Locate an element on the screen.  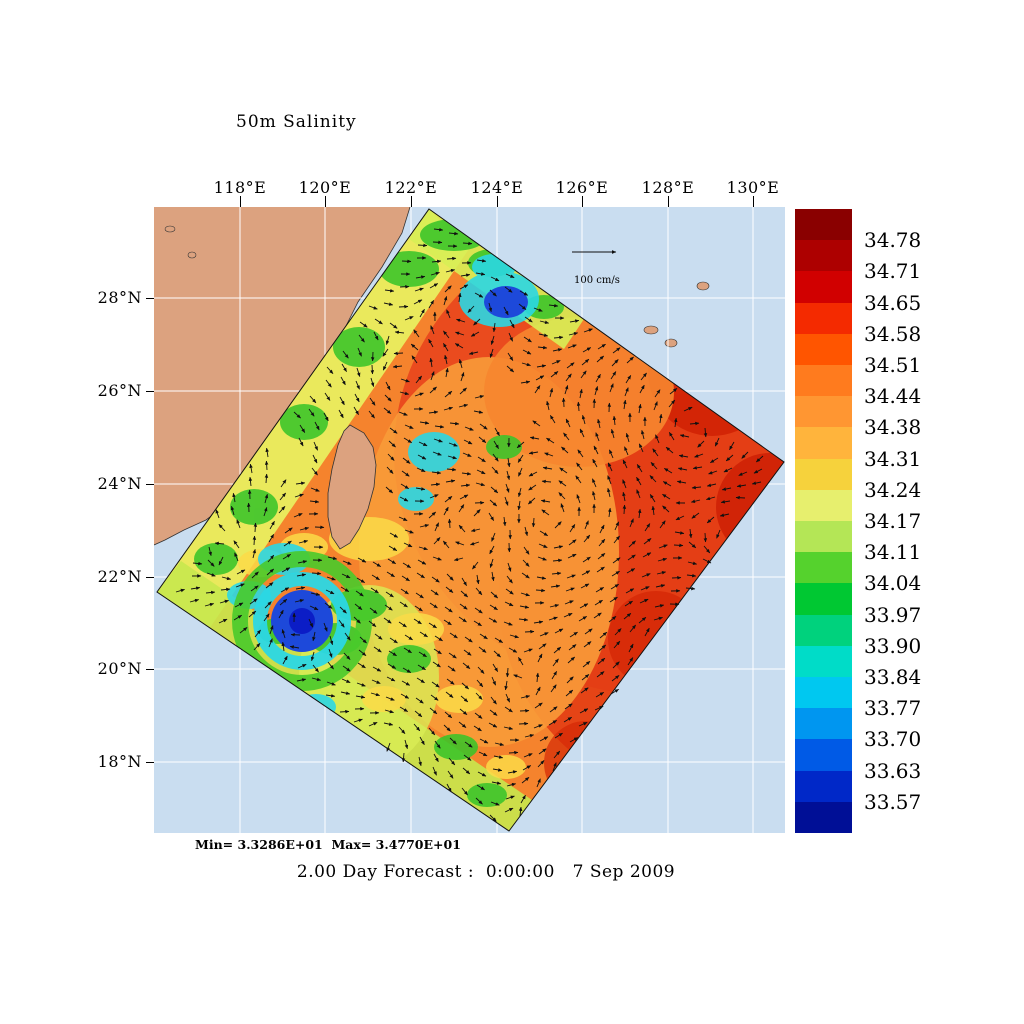
colorbar-tick-label: 34.17 is located at coordinates (893, 521).